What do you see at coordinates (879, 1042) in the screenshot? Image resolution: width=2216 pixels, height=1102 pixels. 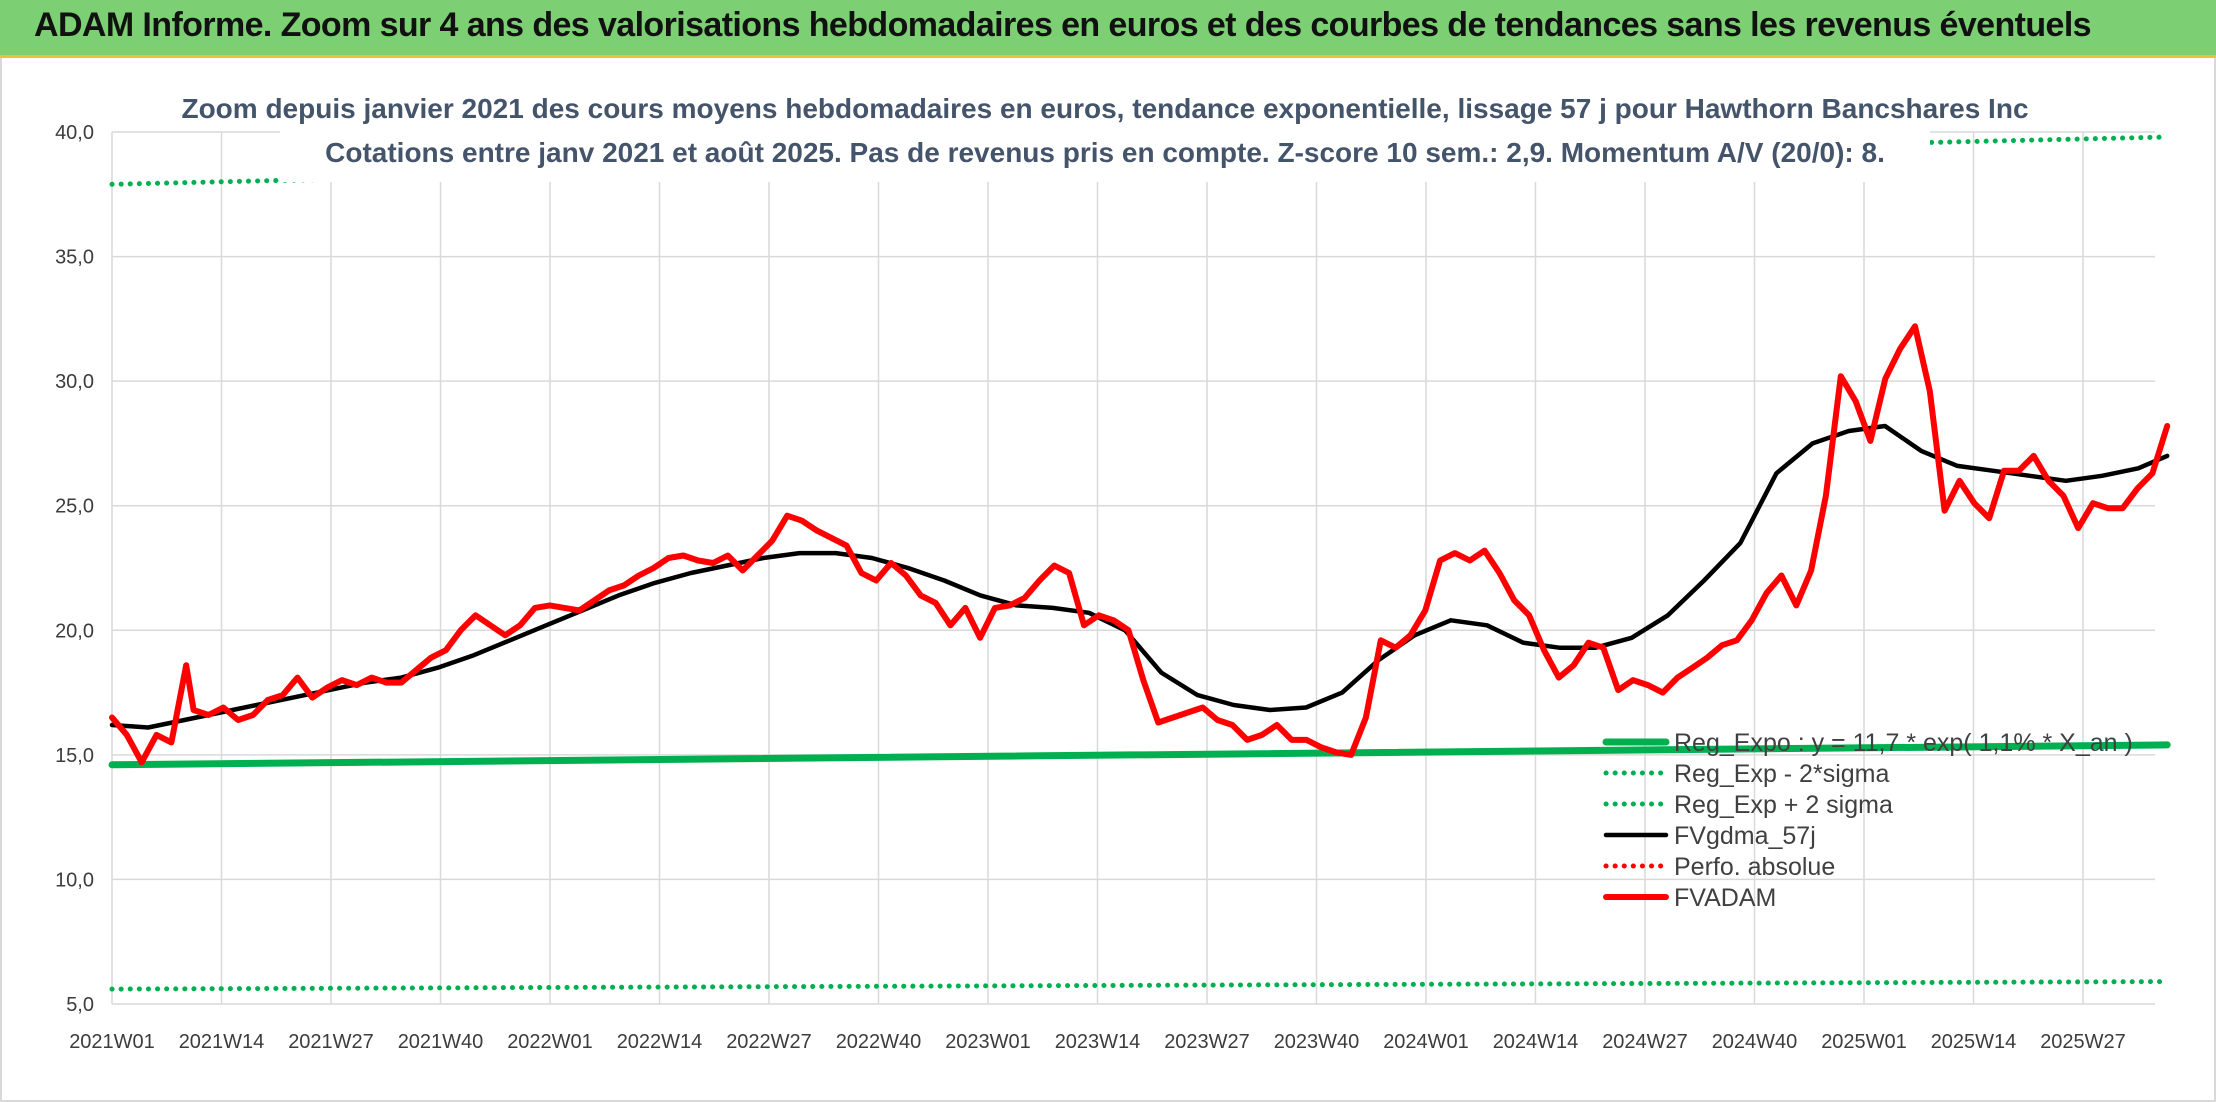 I see `x-tick-label: 2022W40` at bounding box center [879, 1042].